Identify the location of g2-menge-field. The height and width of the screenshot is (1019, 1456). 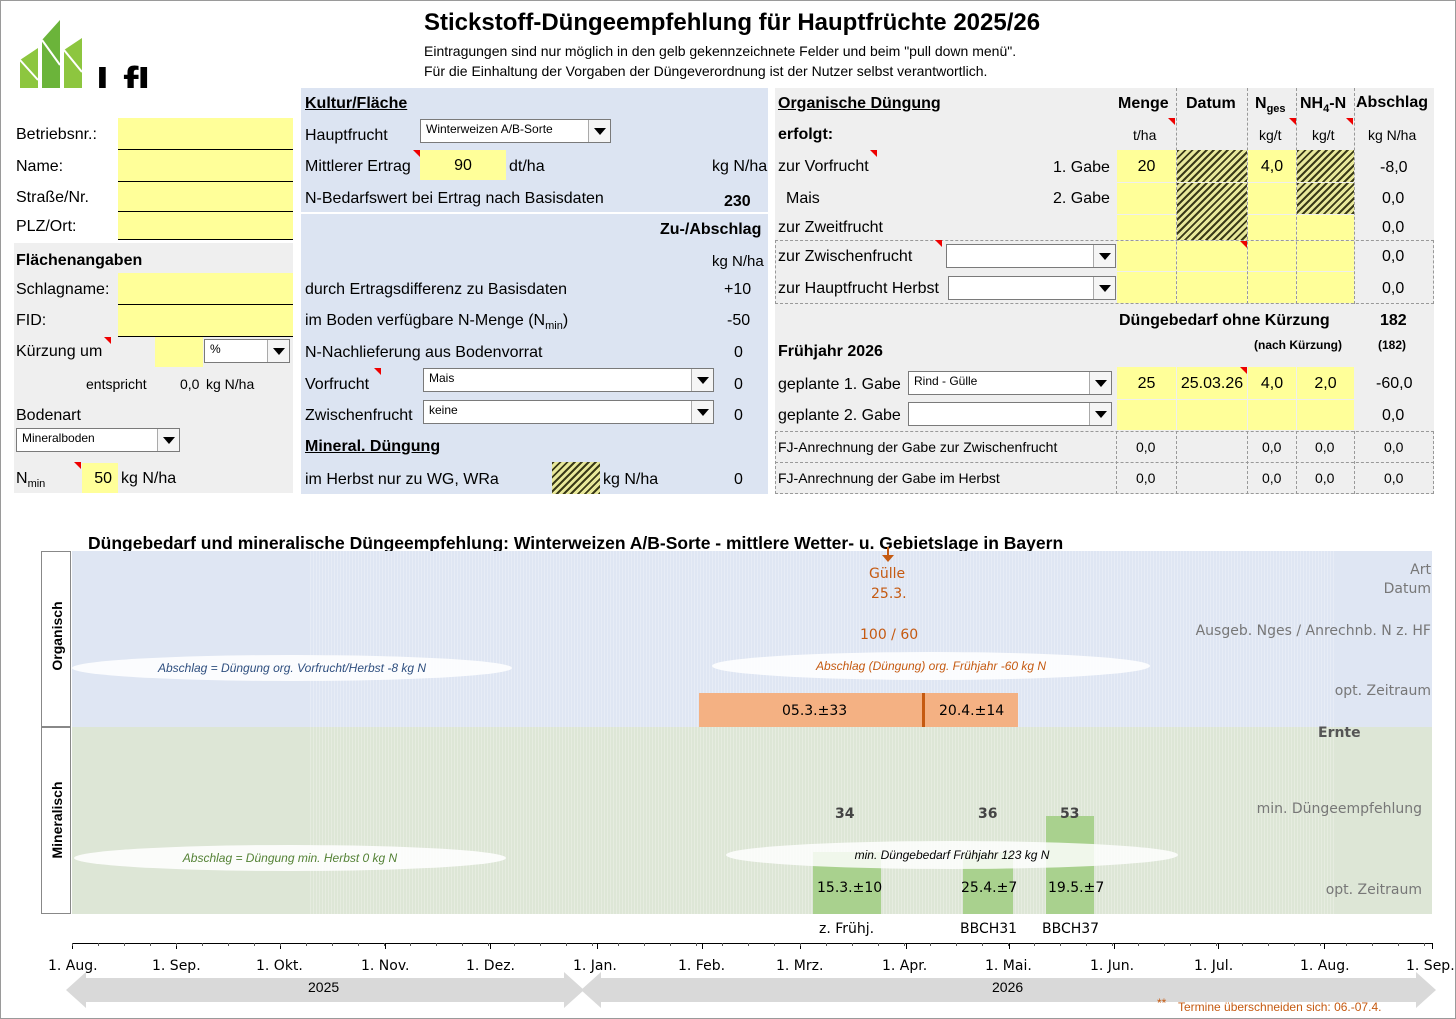
(1146, 415).